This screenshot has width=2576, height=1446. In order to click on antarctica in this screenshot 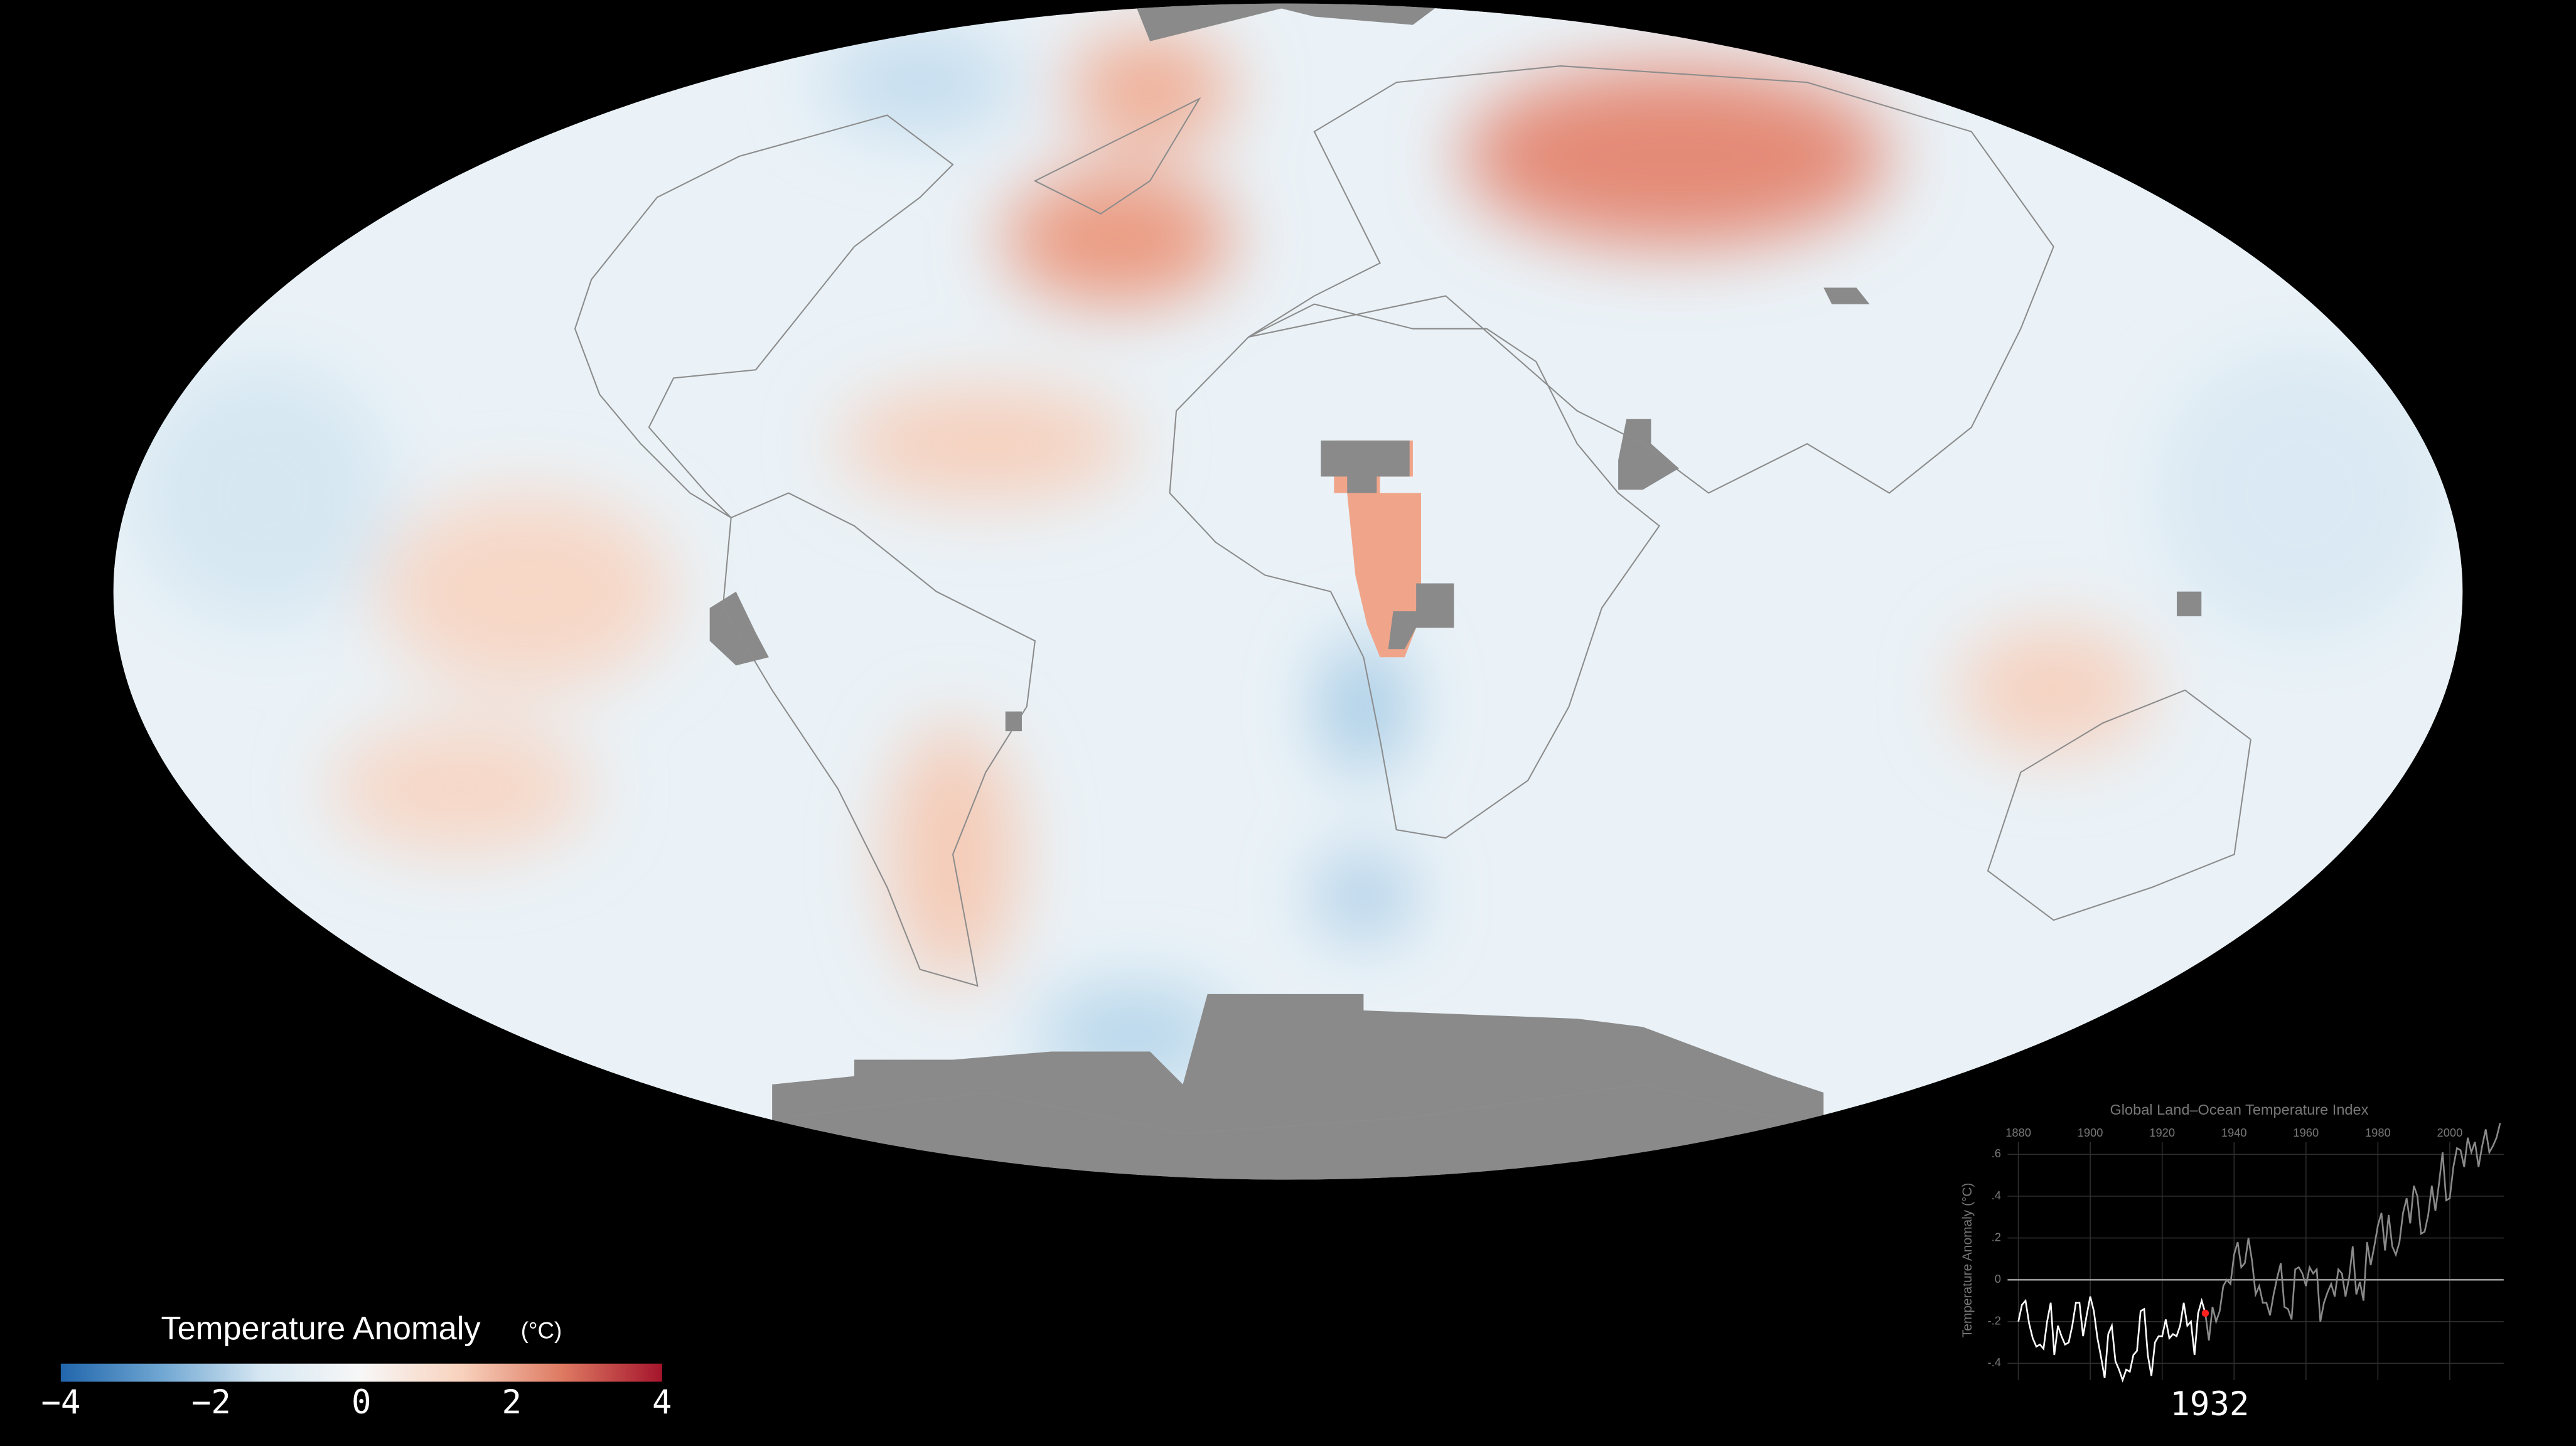, I will do `click(1298, 1086)`.